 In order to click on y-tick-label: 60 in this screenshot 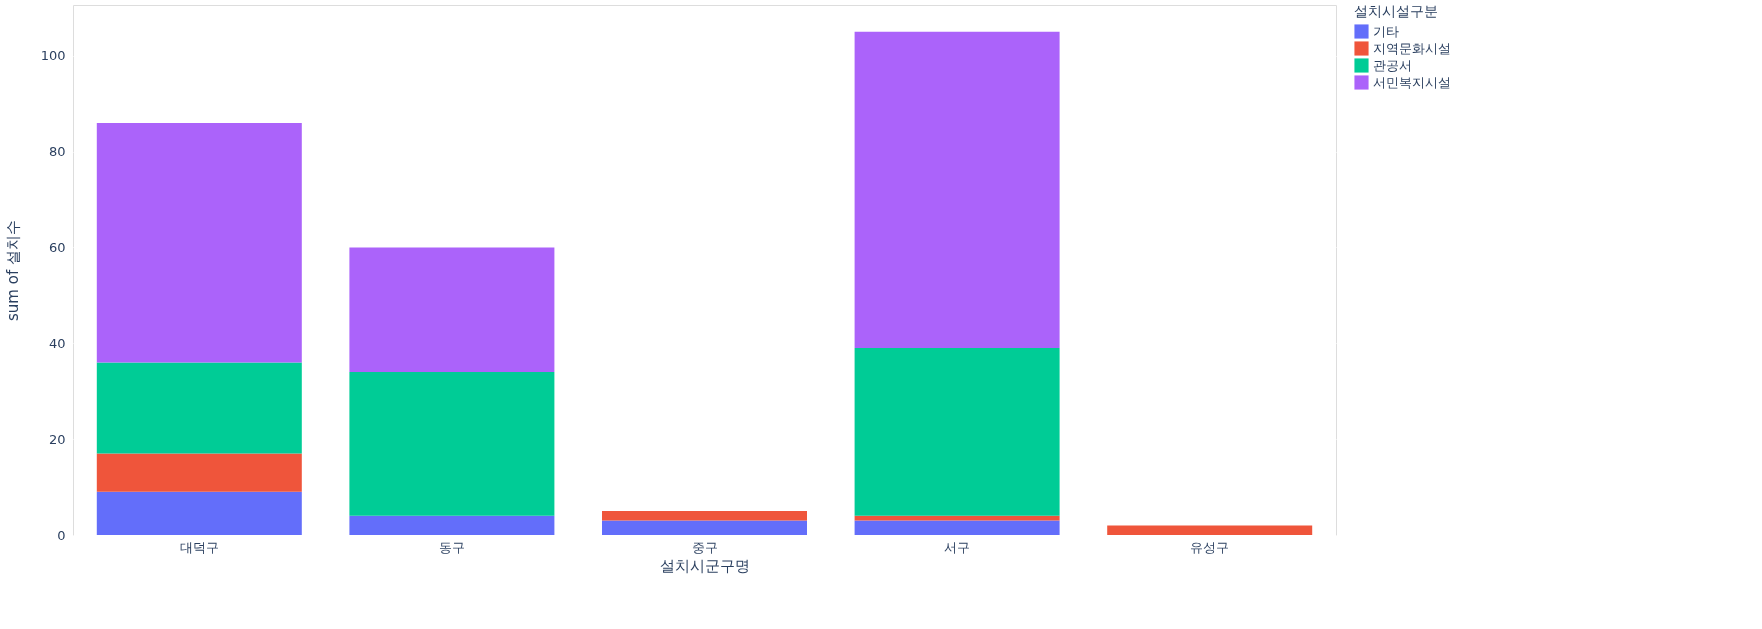, I will do `click(57, 247)`.